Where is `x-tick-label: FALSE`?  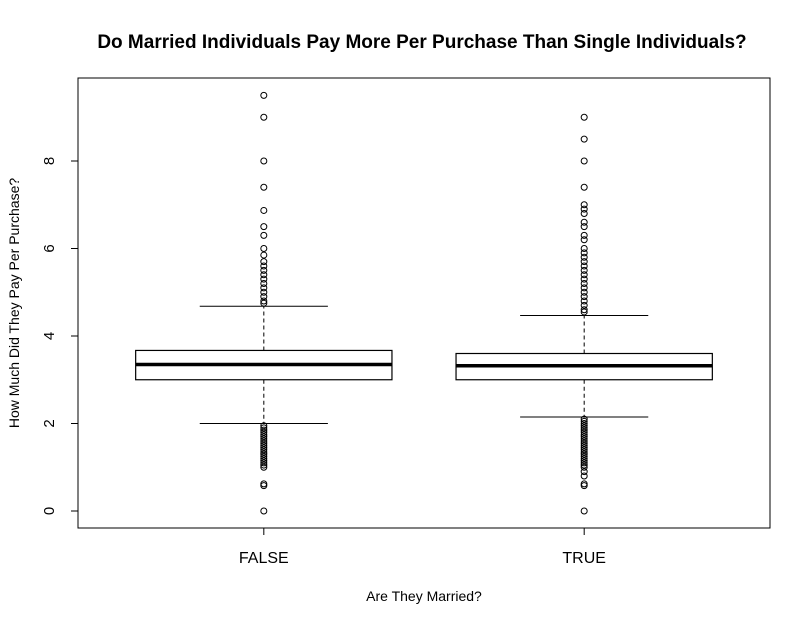
x-tick-label: FALSE is located at coordinates (264, 558).